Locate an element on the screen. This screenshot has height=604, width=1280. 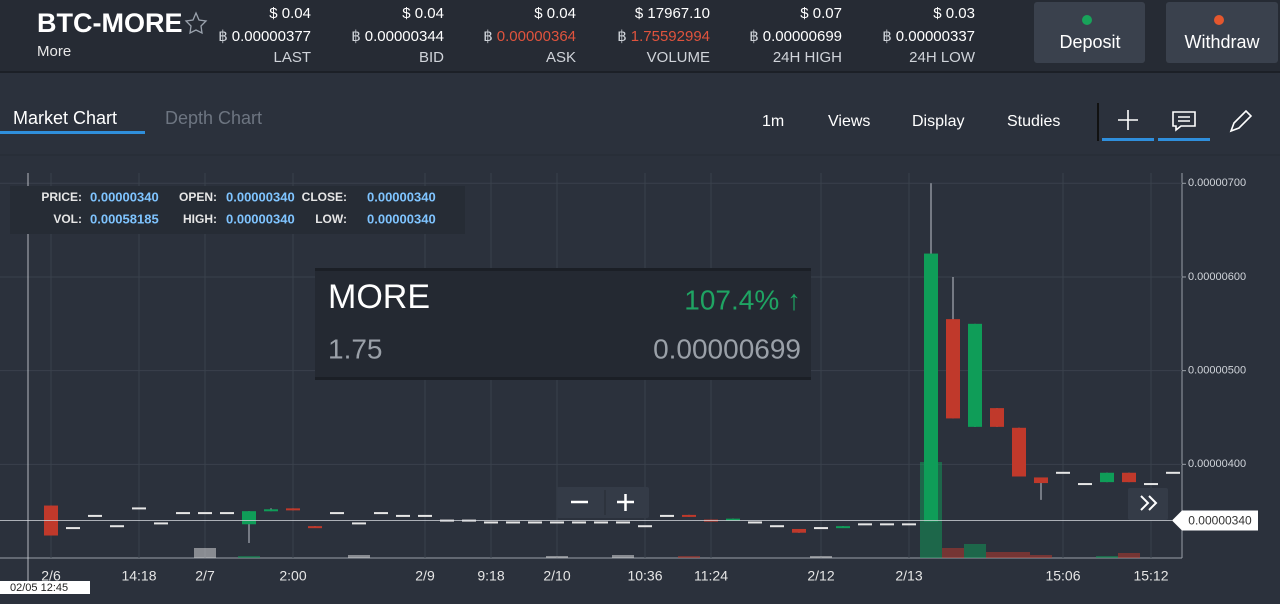
withdraw-label: Withdraw is located at coordinates (1222, 42).